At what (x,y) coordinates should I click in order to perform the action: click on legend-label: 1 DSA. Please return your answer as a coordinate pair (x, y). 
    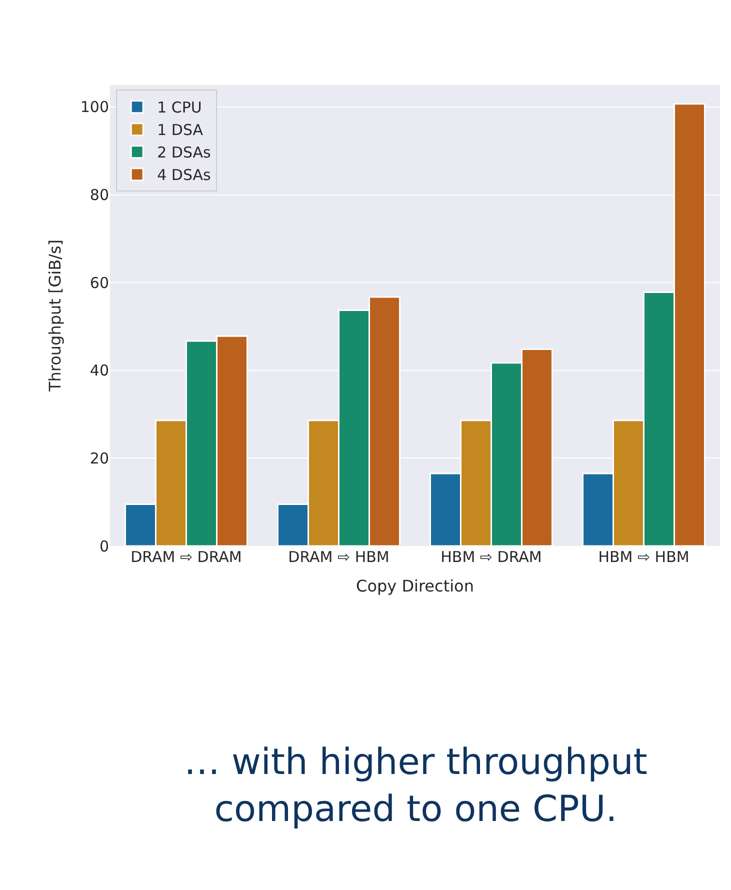
    Looking at the image, I should click on (180, 130).